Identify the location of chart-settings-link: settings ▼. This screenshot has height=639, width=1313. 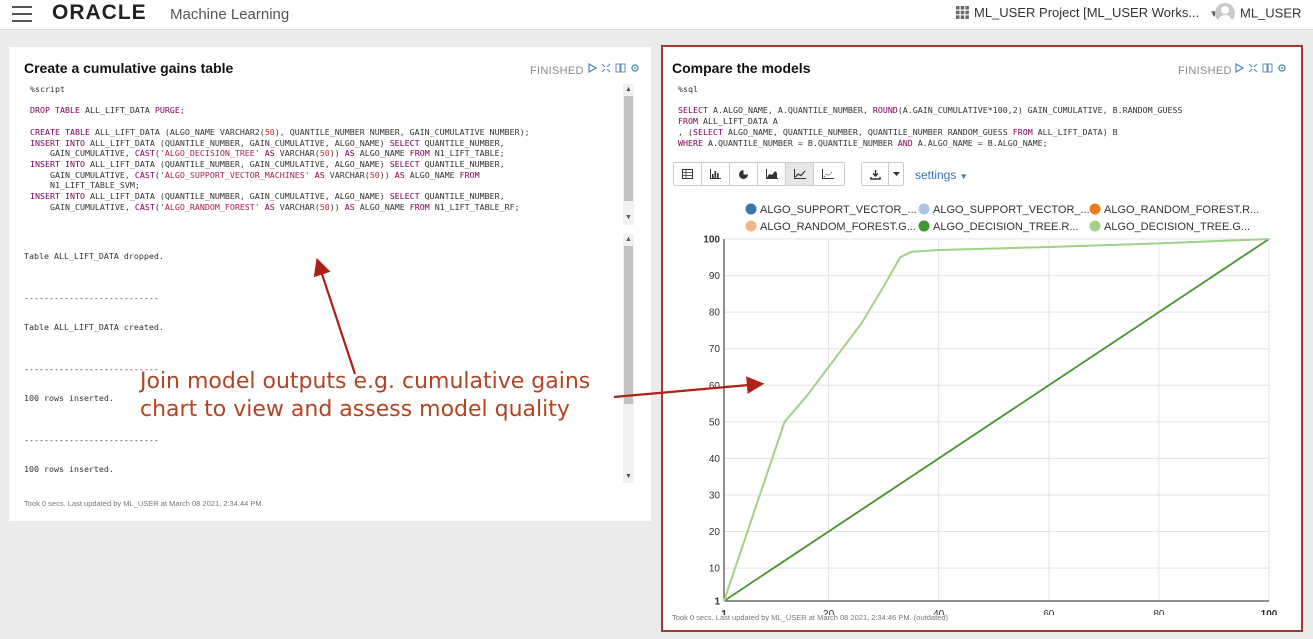
(941, 175).